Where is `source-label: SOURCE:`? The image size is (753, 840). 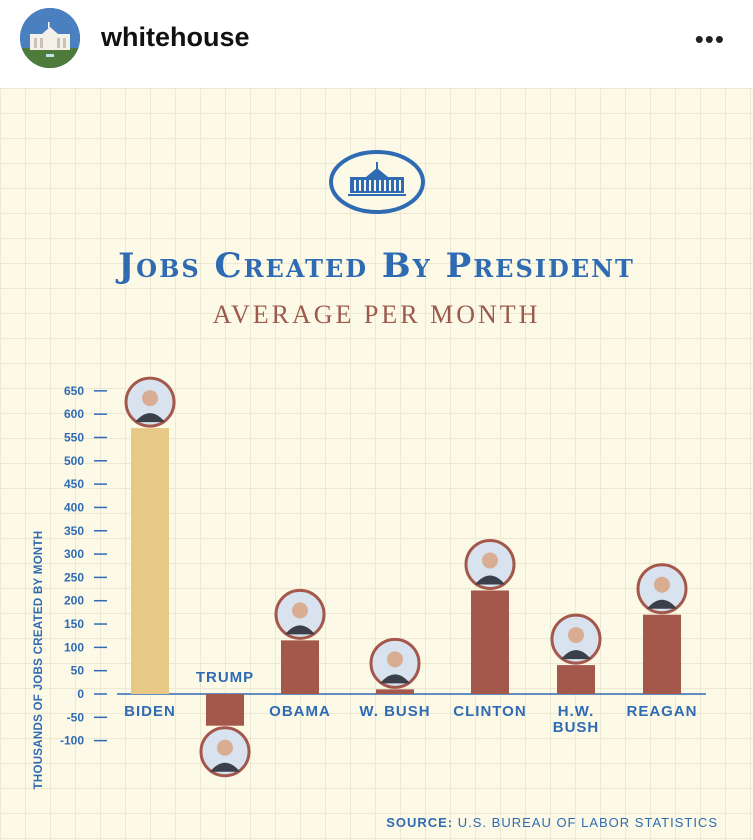 source-label: SOURCE: is located at coordinates (420, 822).